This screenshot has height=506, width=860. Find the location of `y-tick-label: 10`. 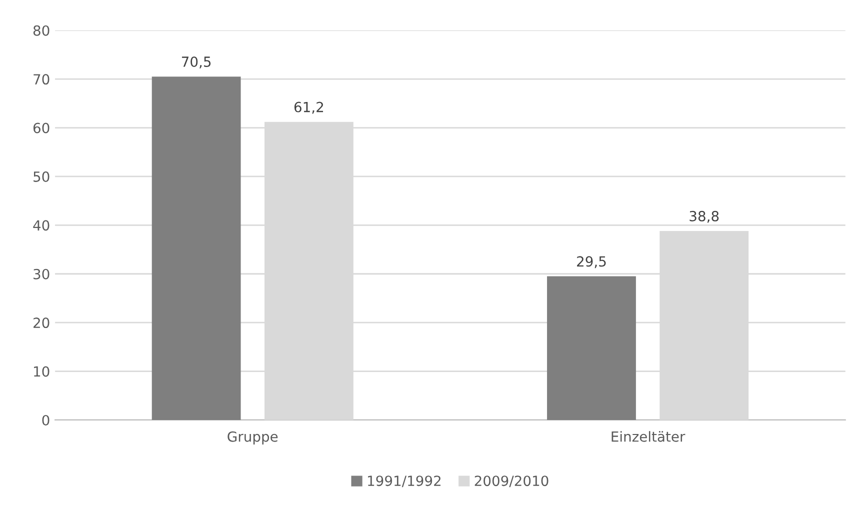

y-tick-label: 10 is located at coordinates (42, 371).